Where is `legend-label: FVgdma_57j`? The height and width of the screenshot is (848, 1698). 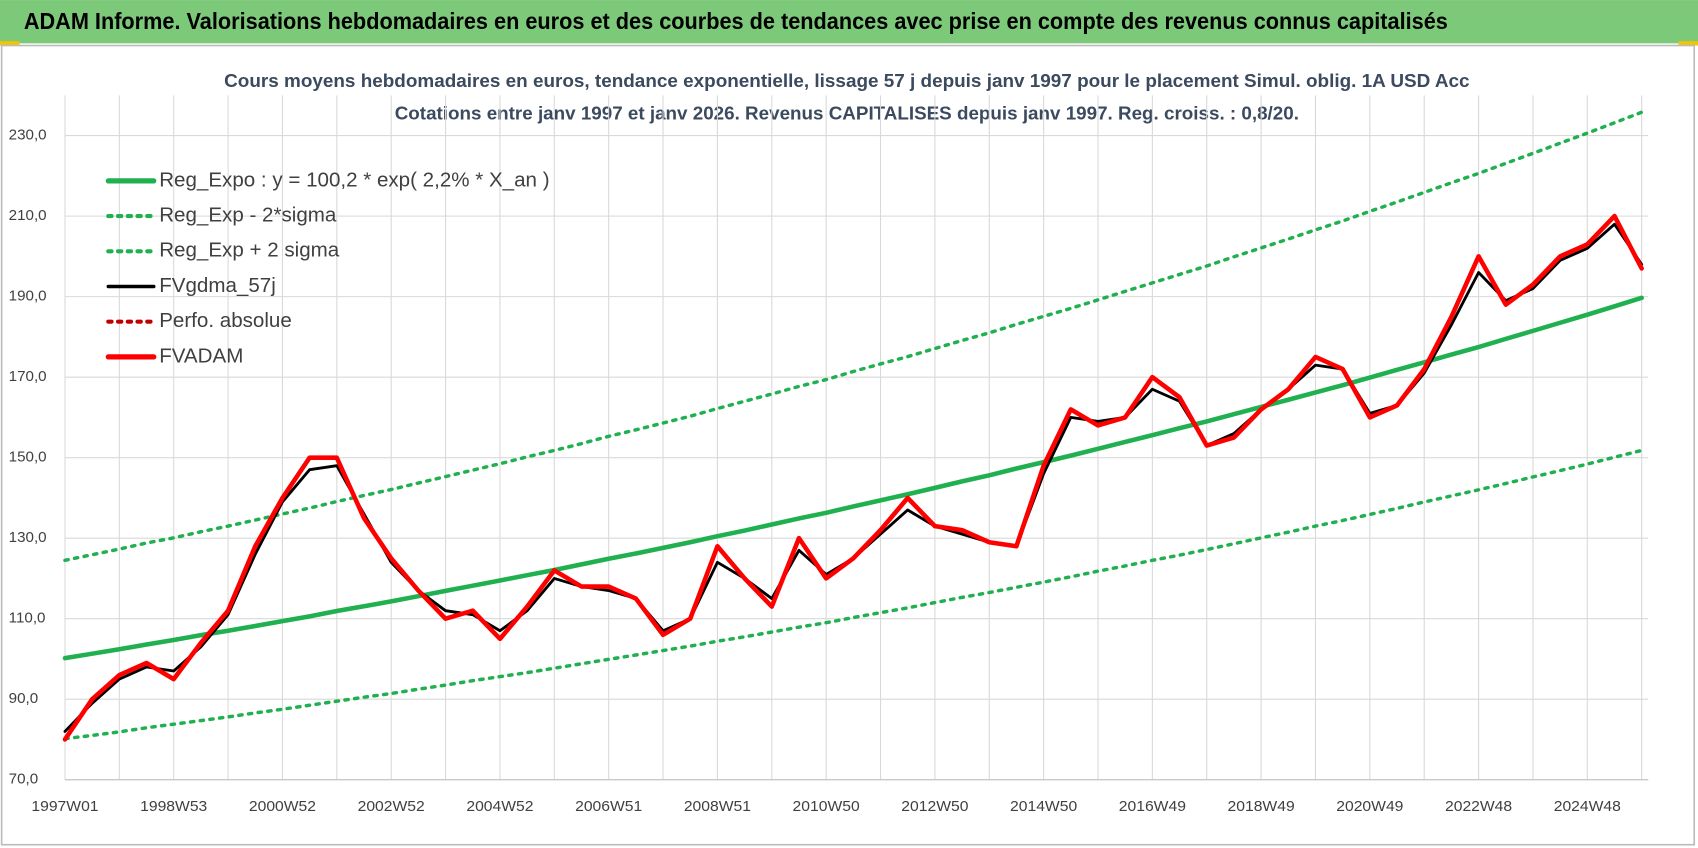 legend-label: FVgdma_57j is located at coordinates (217, 285).